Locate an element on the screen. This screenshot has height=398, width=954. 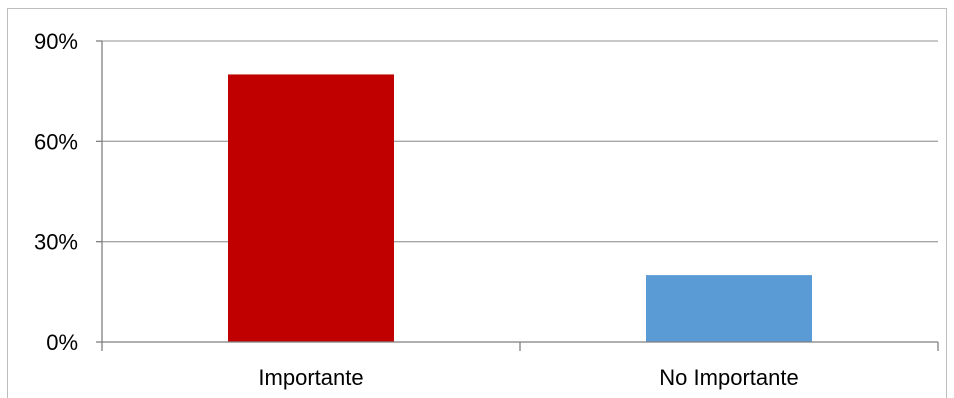
x-tick-label: No Importante is located at coordinates (728, 377).